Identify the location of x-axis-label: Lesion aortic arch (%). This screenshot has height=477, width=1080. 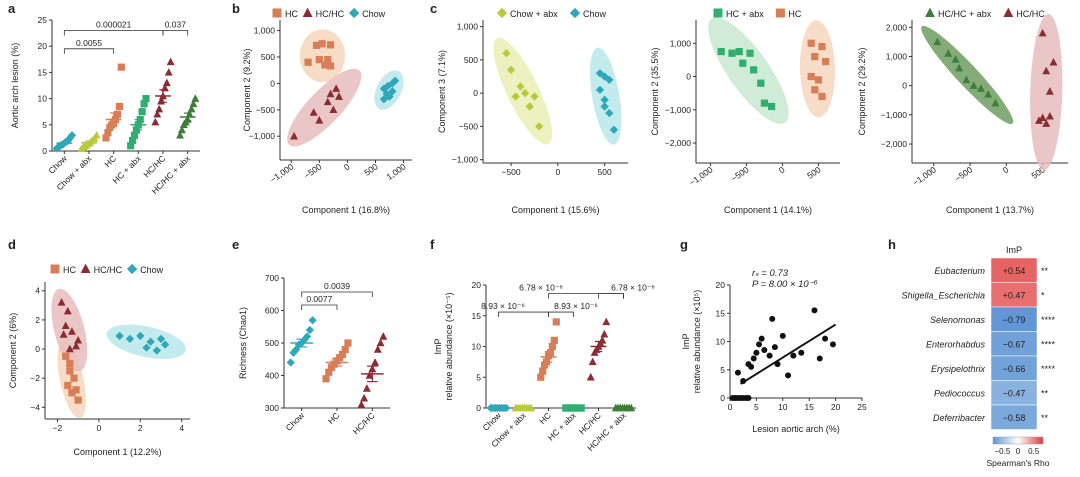
(796, 429).